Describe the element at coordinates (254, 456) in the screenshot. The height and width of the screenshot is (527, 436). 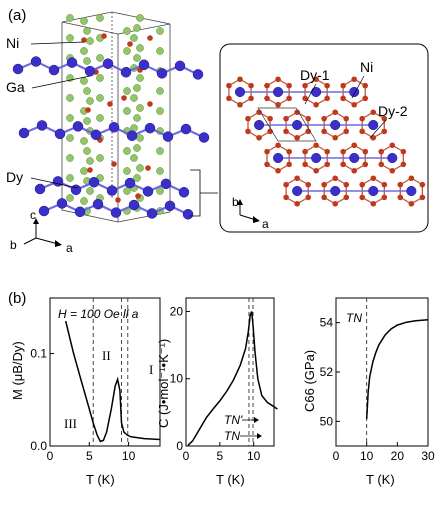
I see `x-tick-label: 10` at that location.